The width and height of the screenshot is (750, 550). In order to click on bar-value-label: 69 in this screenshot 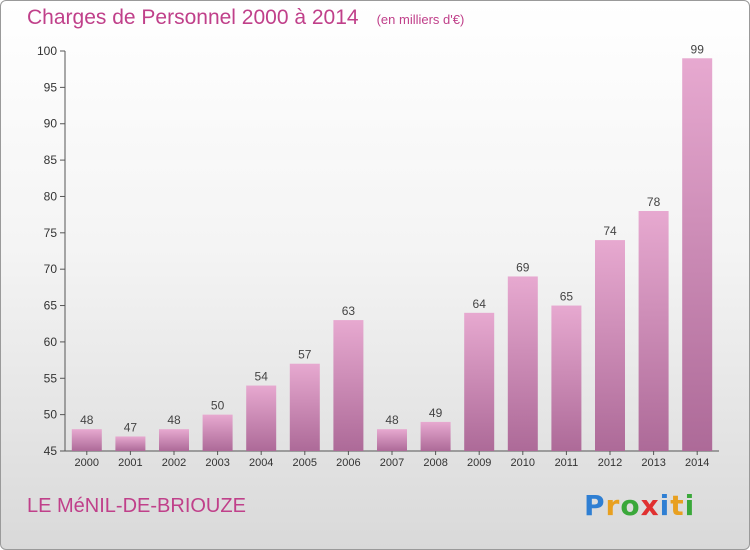, I will do `click(523, 267)`.